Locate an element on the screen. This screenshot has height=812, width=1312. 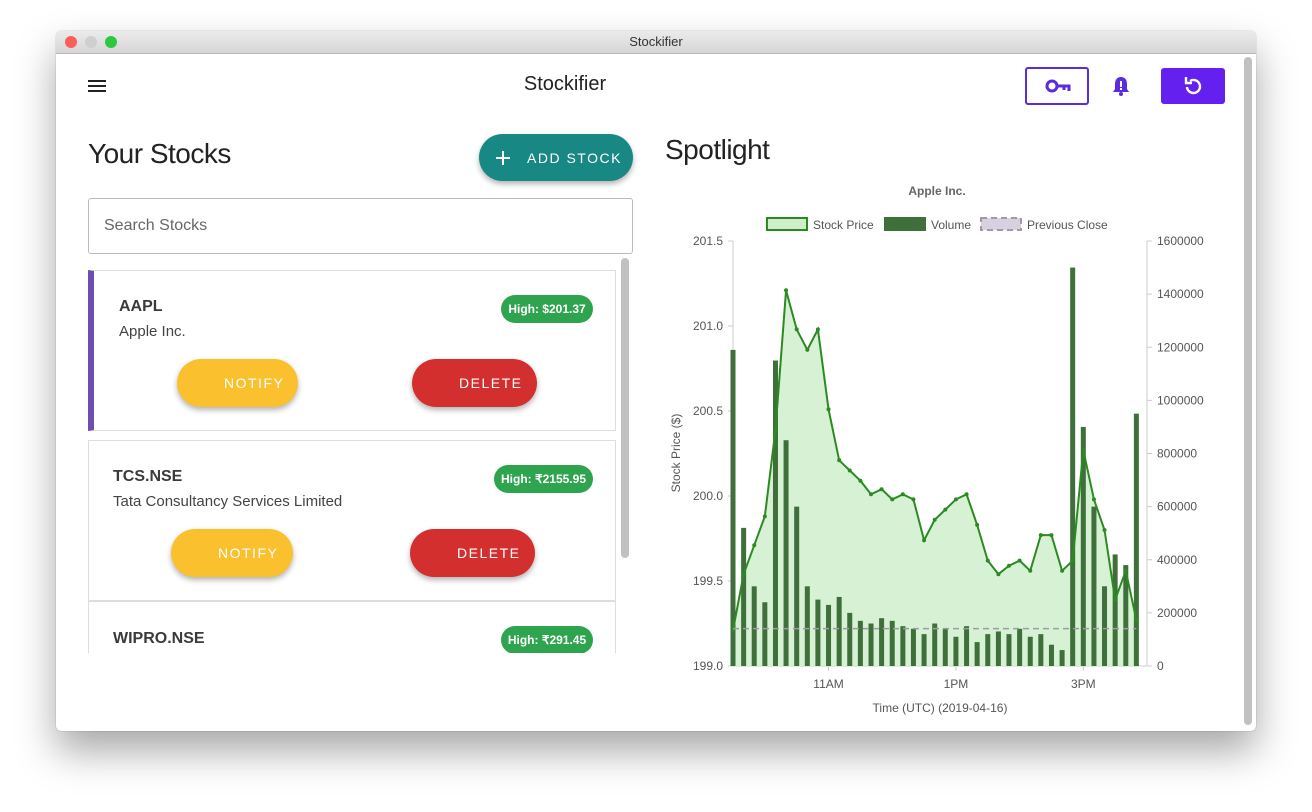
stock-card: WIPRO.NSE High: ₹291.45 is located at coordinates (352, 627).